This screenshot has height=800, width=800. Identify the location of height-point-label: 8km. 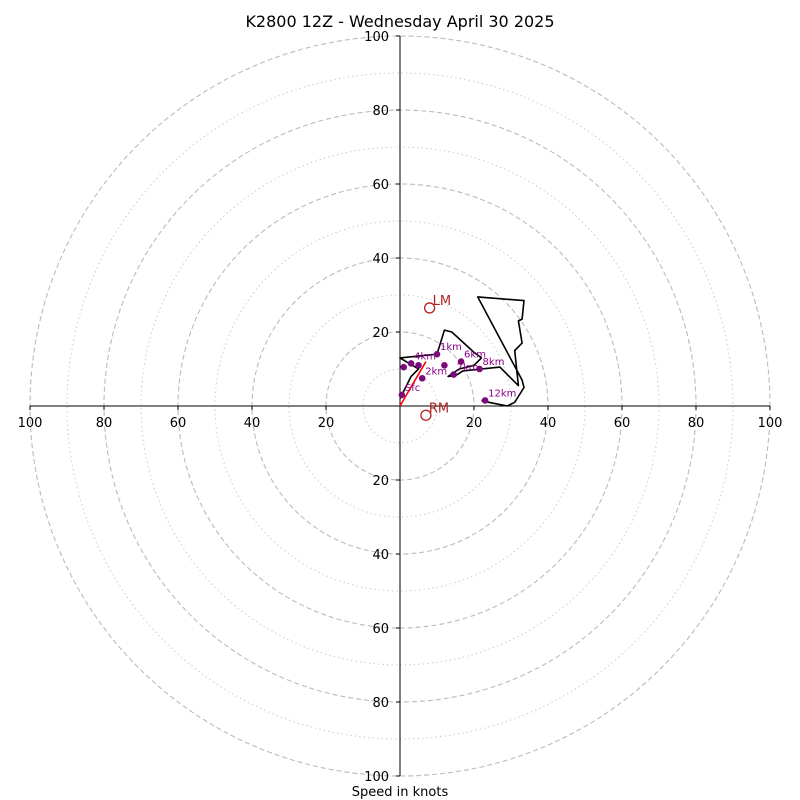
(494, 362).